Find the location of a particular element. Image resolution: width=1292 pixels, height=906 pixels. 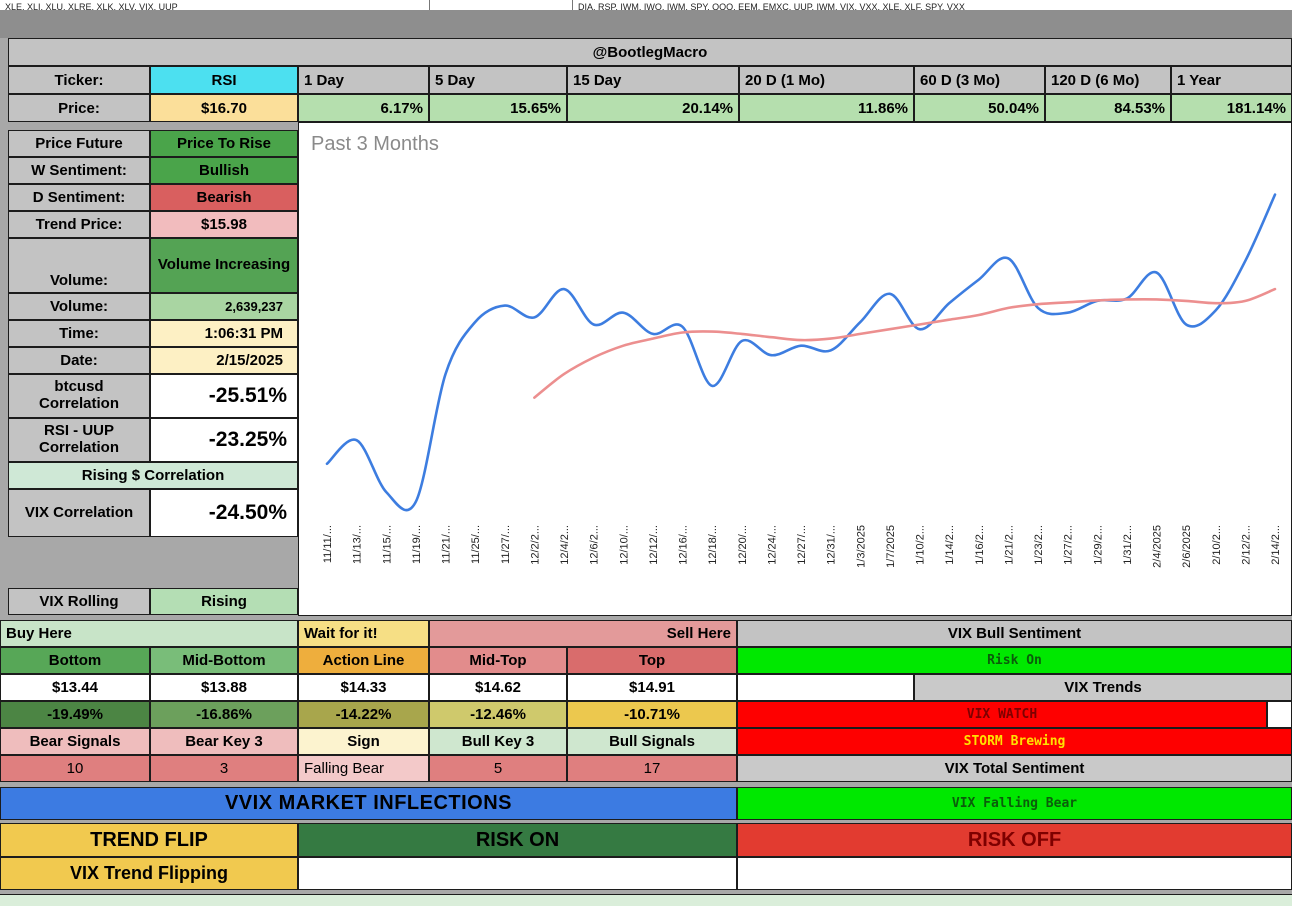

bull-signals-header: Bull Signals is located at coordinates (652, 741).